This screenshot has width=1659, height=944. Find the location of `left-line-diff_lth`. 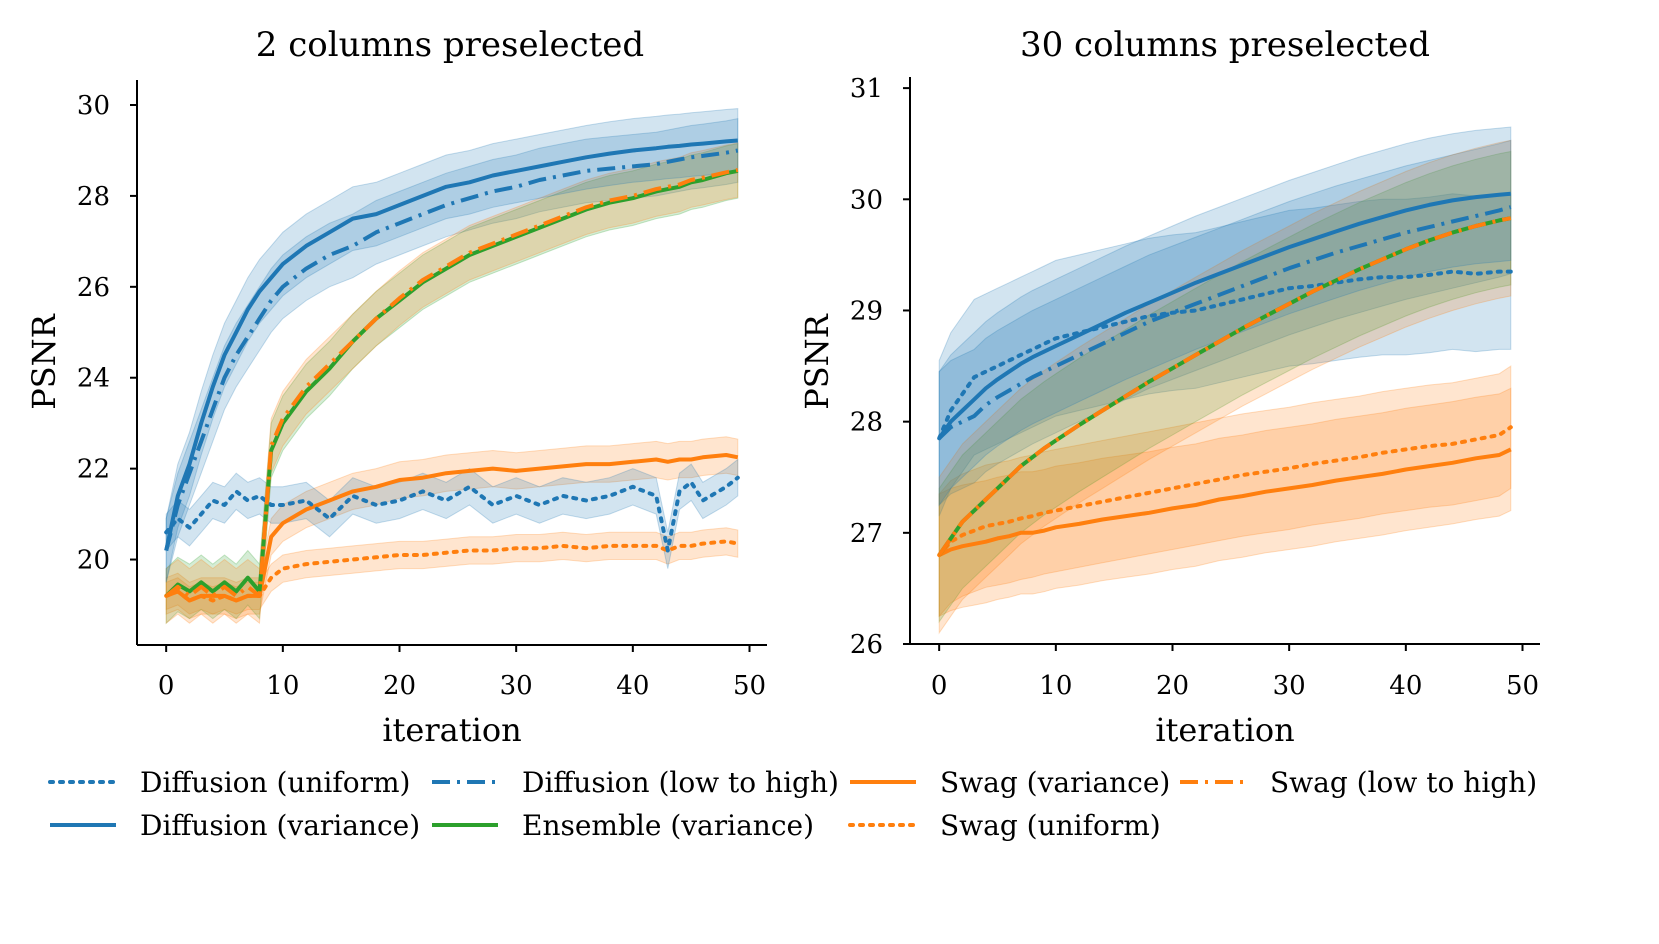

left-line-diff_lth is located at coordinates (451, 349).